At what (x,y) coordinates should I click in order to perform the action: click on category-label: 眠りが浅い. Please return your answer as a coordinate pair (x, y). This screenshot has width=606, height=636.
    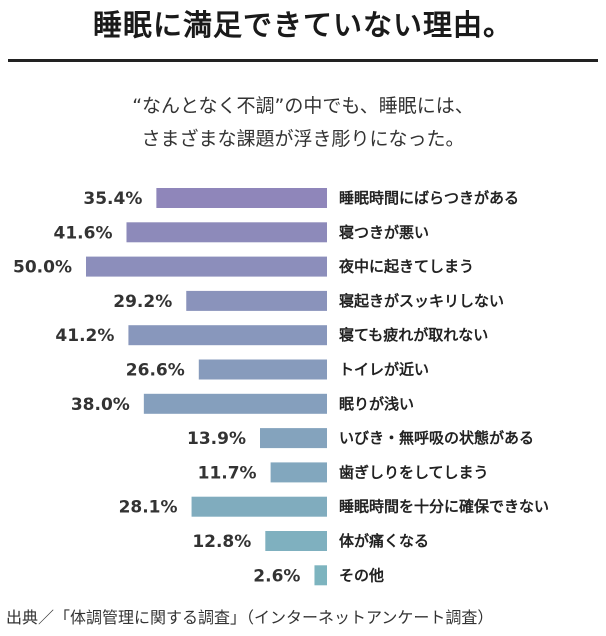
    Looking at the image, I should click on (376, 404).